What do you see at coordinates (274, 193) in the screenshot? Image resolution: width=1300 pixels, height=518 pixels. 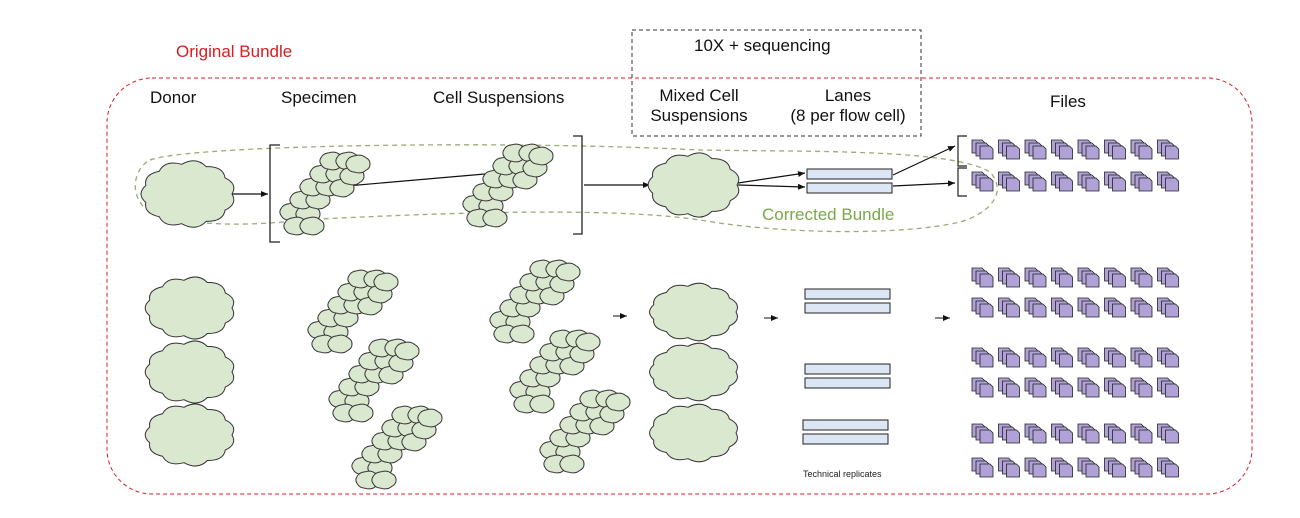 I see `specimen-bracket` at bounding box center [274, 193].